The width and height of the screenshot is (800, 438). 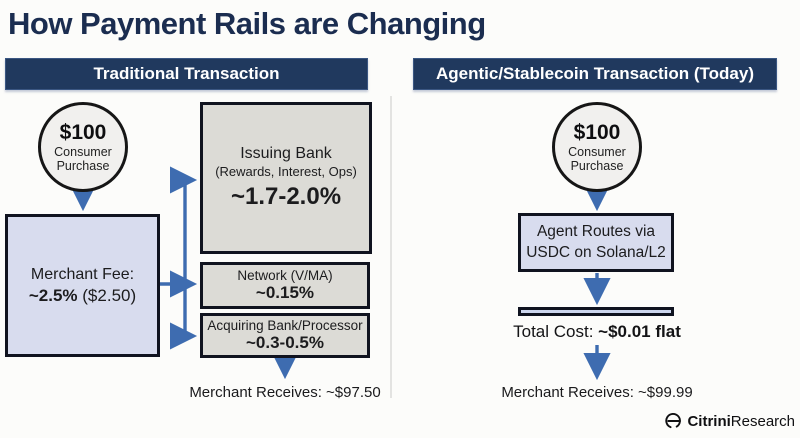 I want to click on agentic-panel-header: Agentic/Stablecoin Transaction (Today), so click(x=595, y=74).